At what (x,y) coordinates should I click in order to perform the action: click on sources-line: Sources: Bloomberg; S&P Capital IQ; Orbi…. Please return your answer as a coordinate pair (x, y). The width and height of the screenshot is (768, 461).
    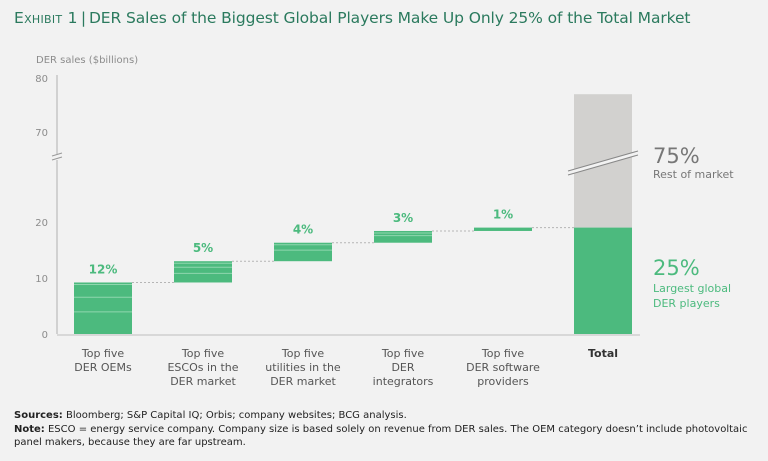
    Looking at the image, I should click on (384, 416).